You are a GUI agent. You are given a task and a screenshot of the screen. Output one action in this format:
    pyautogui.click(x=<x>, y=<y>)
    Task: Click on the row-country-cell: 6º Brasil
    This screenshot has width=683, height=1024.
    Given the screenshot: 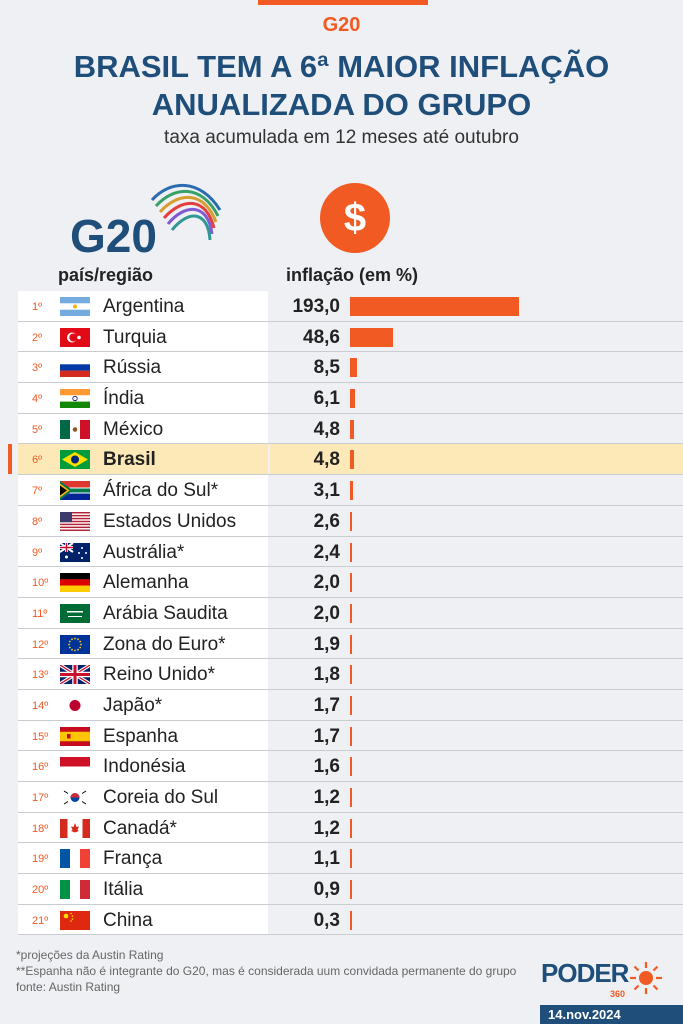 What is the action you would take?
    pyautogui.click(x=143, y=459)
    